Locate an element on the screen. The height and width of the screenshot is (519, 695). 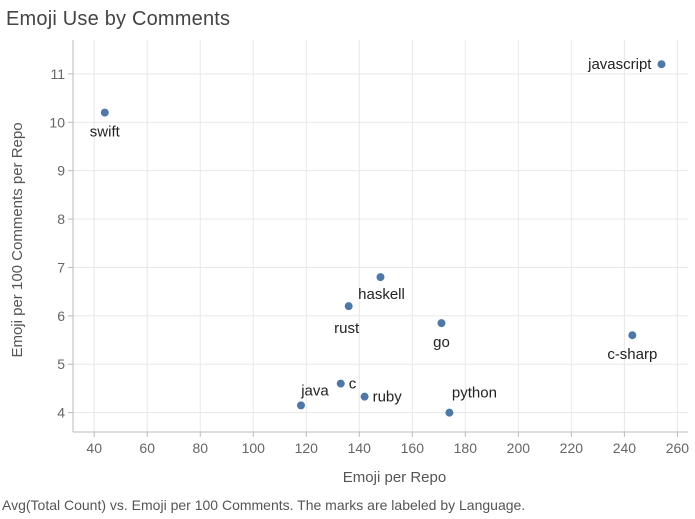
x-tick-label: 80 is located at coordinates (200, 448).